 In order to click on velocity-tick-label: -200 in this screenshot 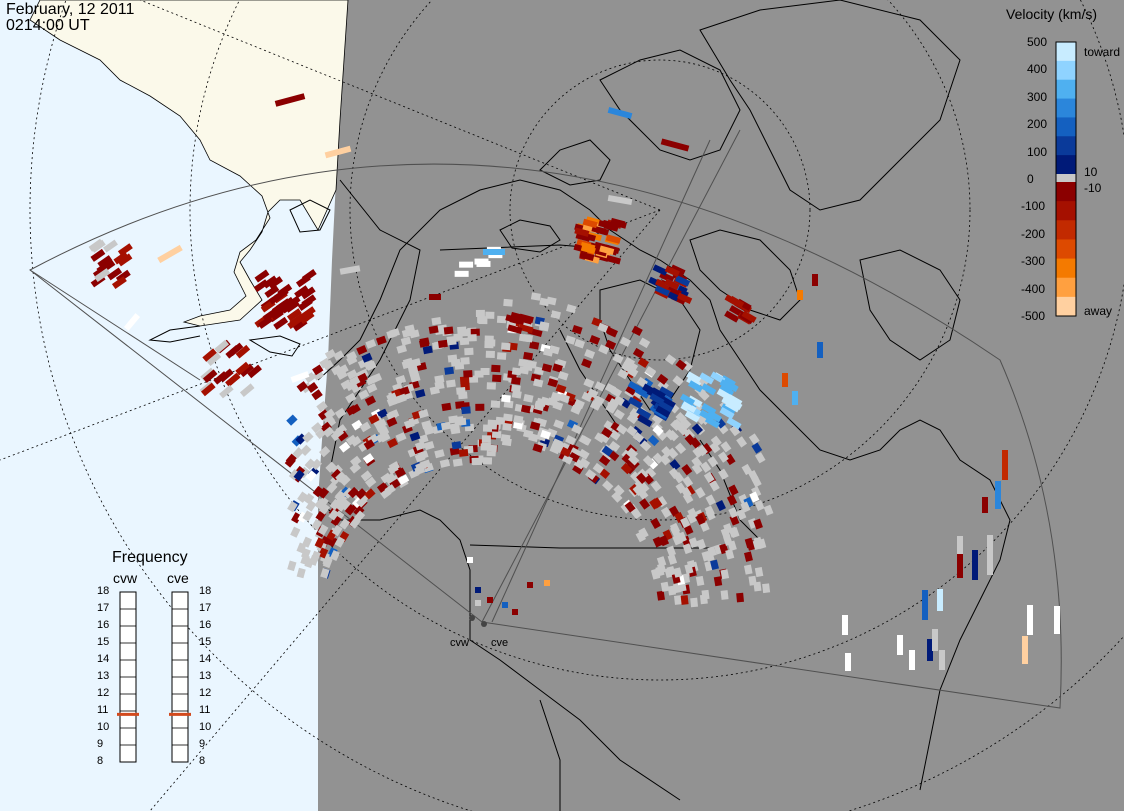, I will do `click(1033, 233)`.